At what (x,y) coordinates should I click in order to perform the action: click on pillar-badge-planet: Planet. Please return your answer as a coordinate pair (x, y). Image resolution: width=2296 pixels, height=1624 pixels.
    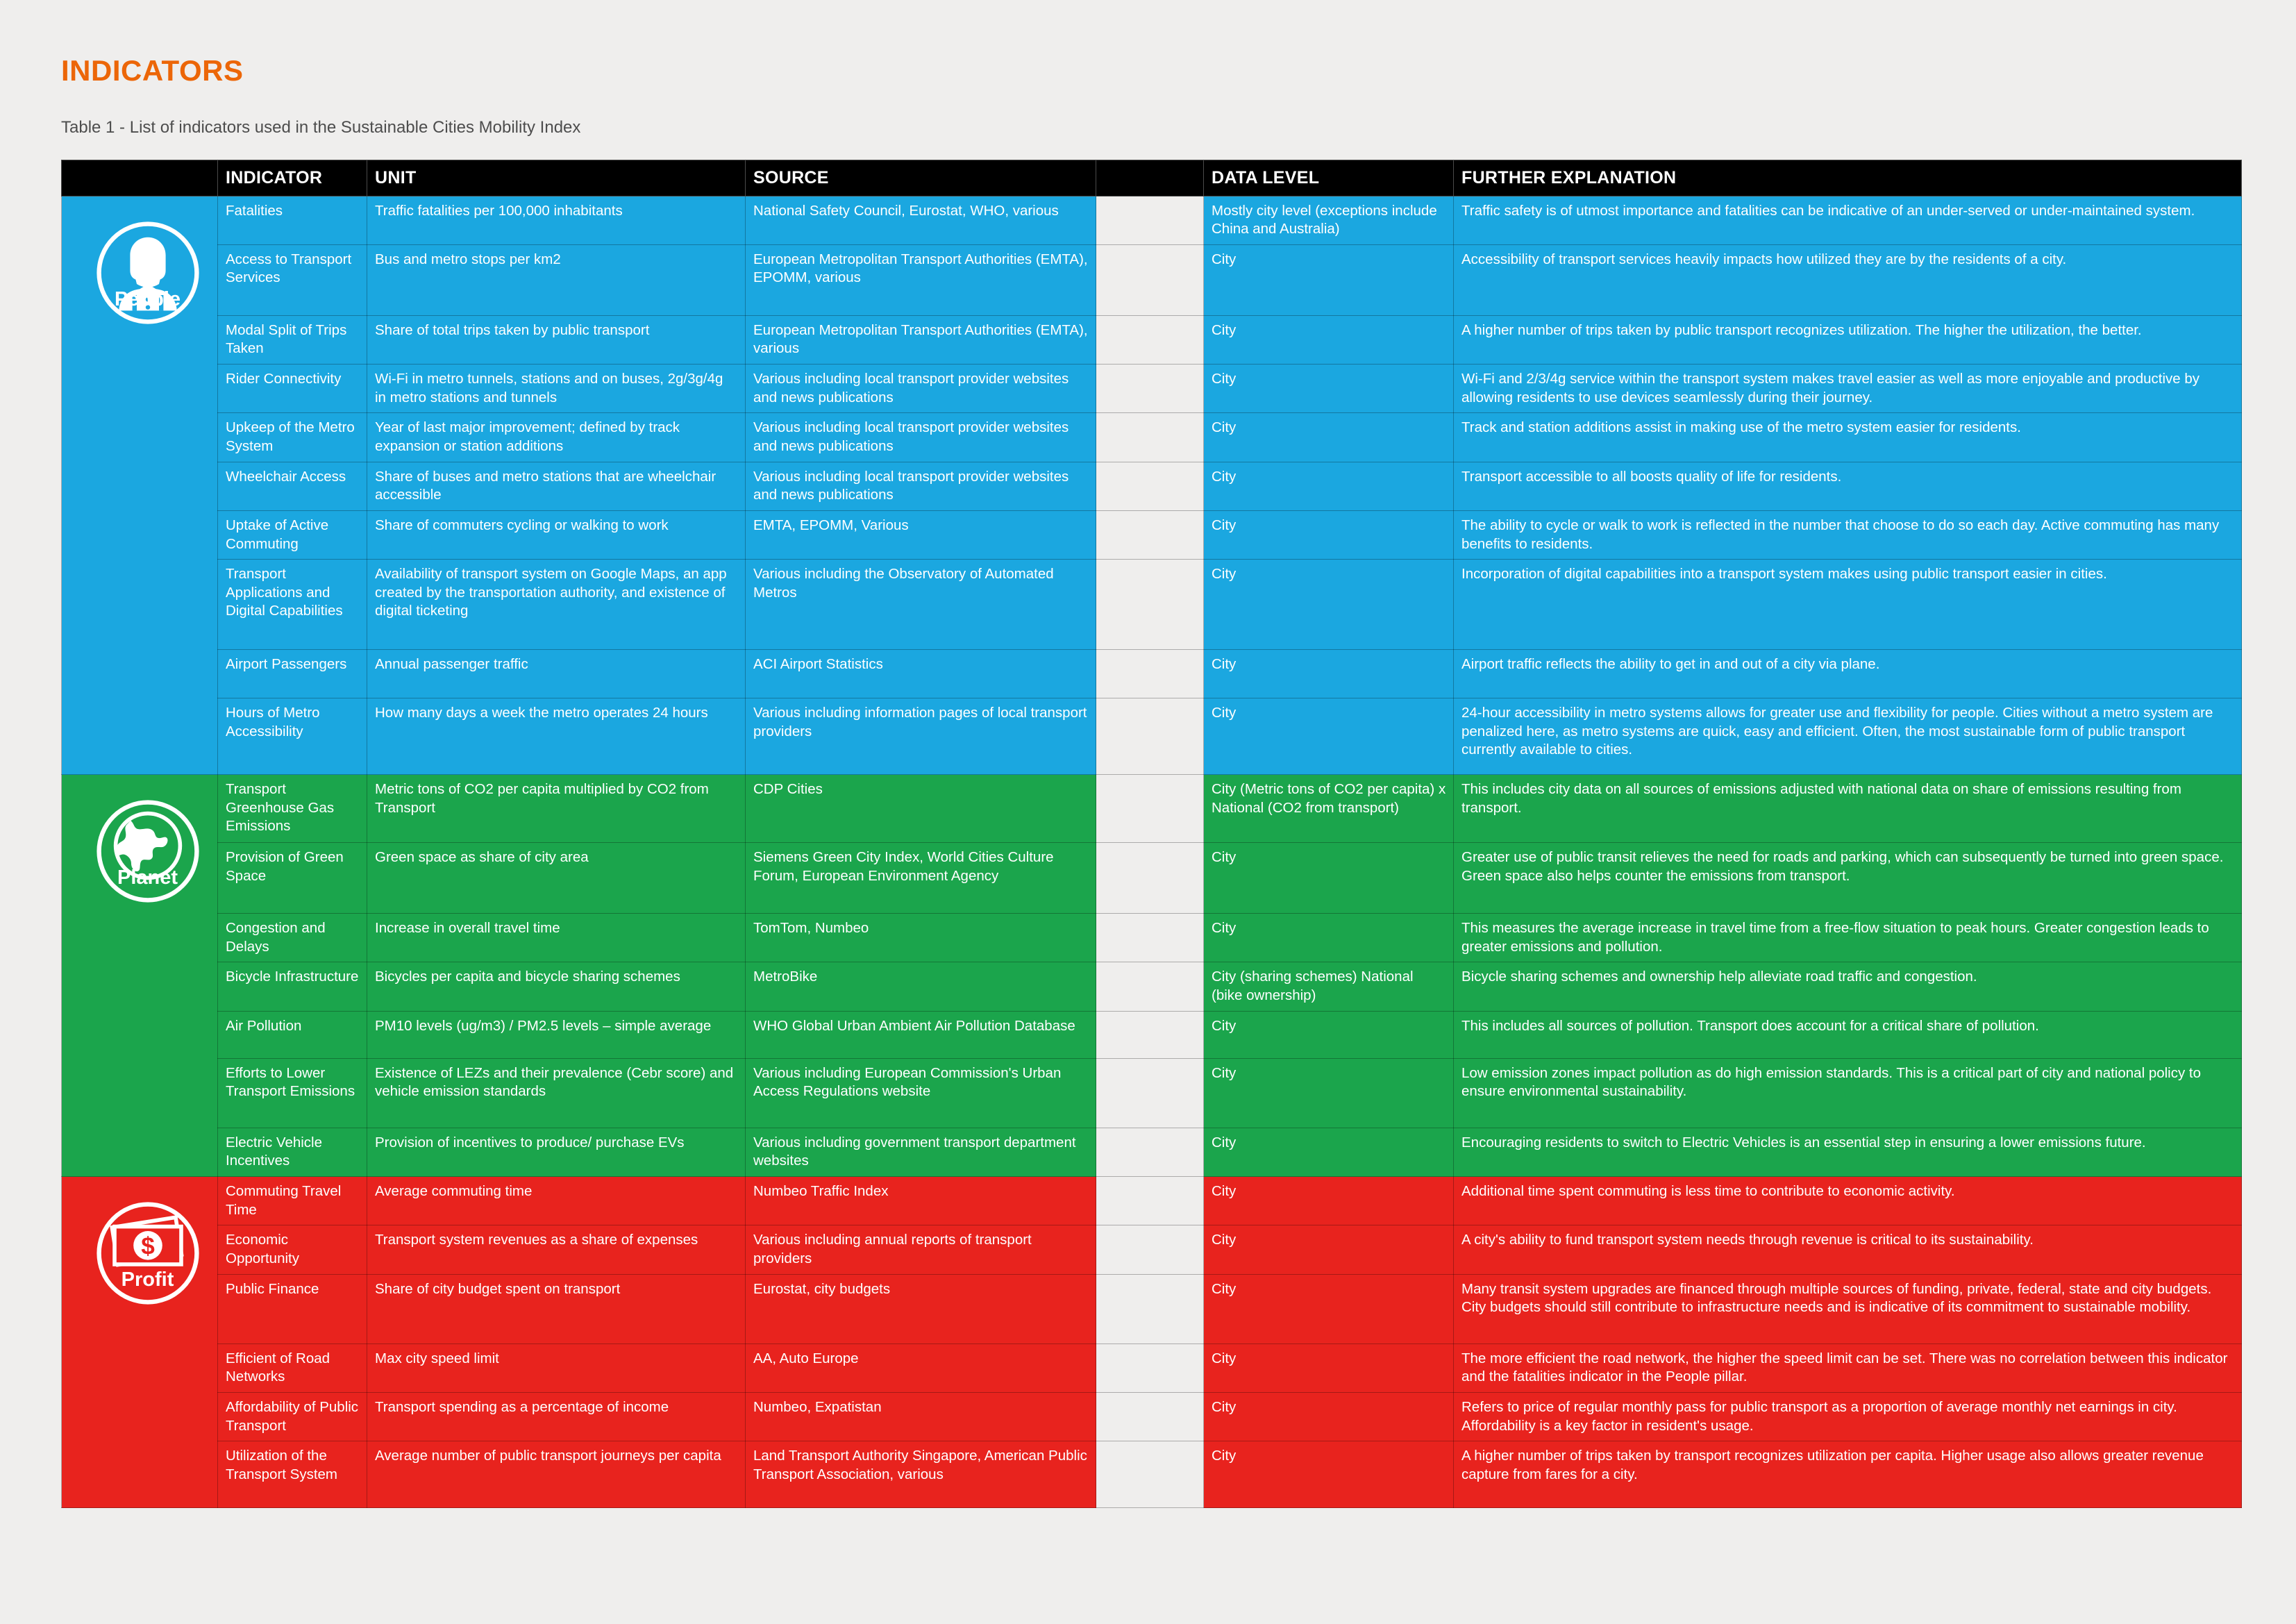
    Looking at the image, I should click on (147, 843).